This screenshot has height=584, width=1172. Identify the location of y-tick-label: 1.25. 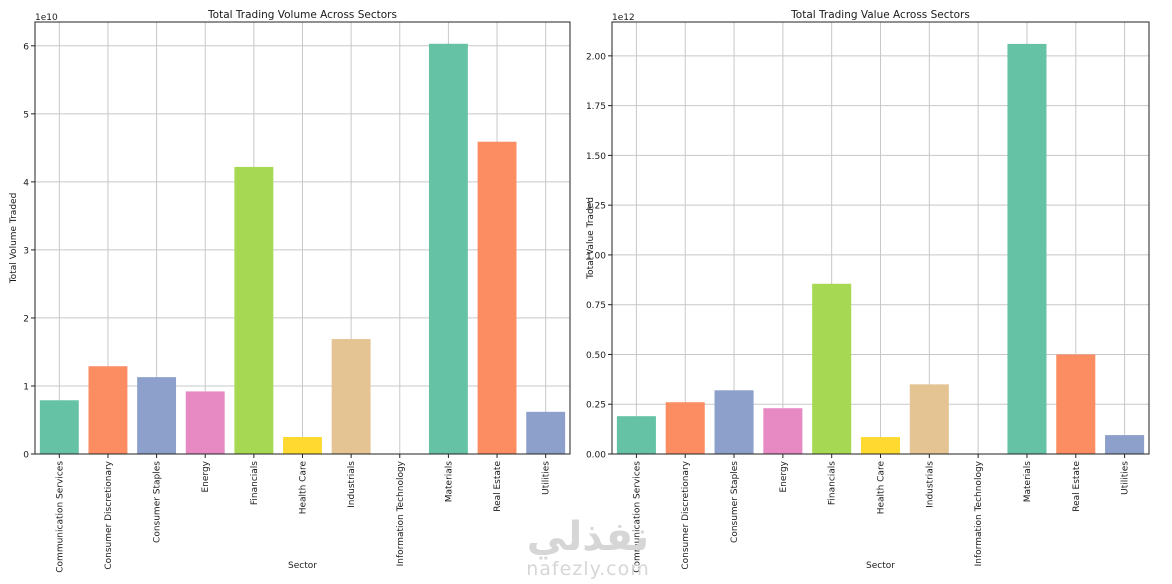
(596, 207).